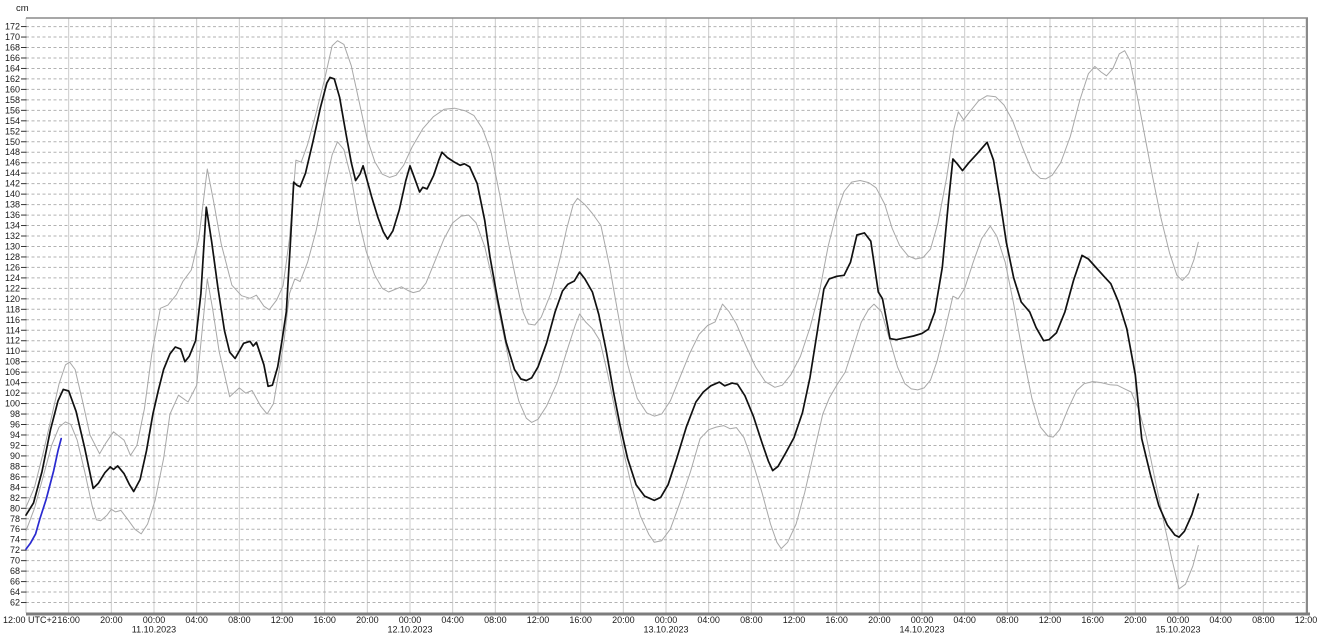 The height and width of the screenshot is (639, 1336). Describe the element at coordinates (921, 630) in the screenshot. I see `x-axis-date-label: 14.10.2023` at that location.